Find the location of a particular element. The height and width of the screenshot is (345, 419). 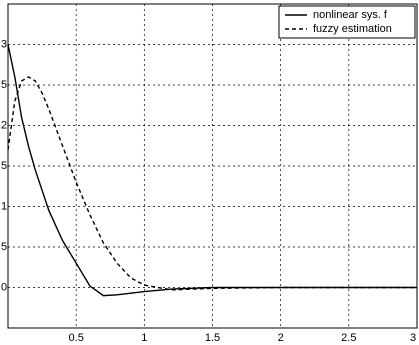

y-tick-label: 2 is located at coordinates (4, 125).